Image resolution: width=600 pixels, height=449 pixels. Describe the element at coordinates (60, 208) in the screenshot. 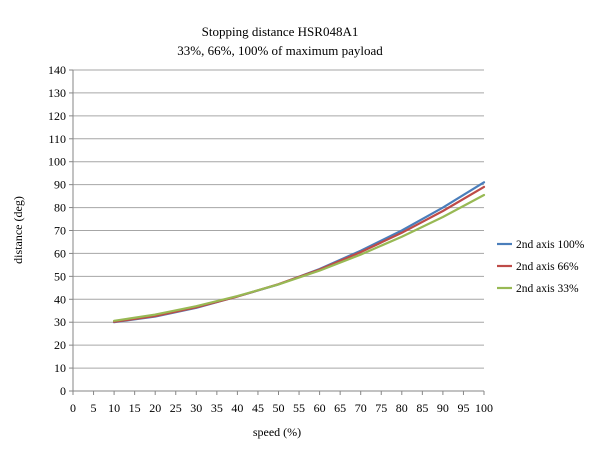

I see `y-tick-label: 80` at that location.